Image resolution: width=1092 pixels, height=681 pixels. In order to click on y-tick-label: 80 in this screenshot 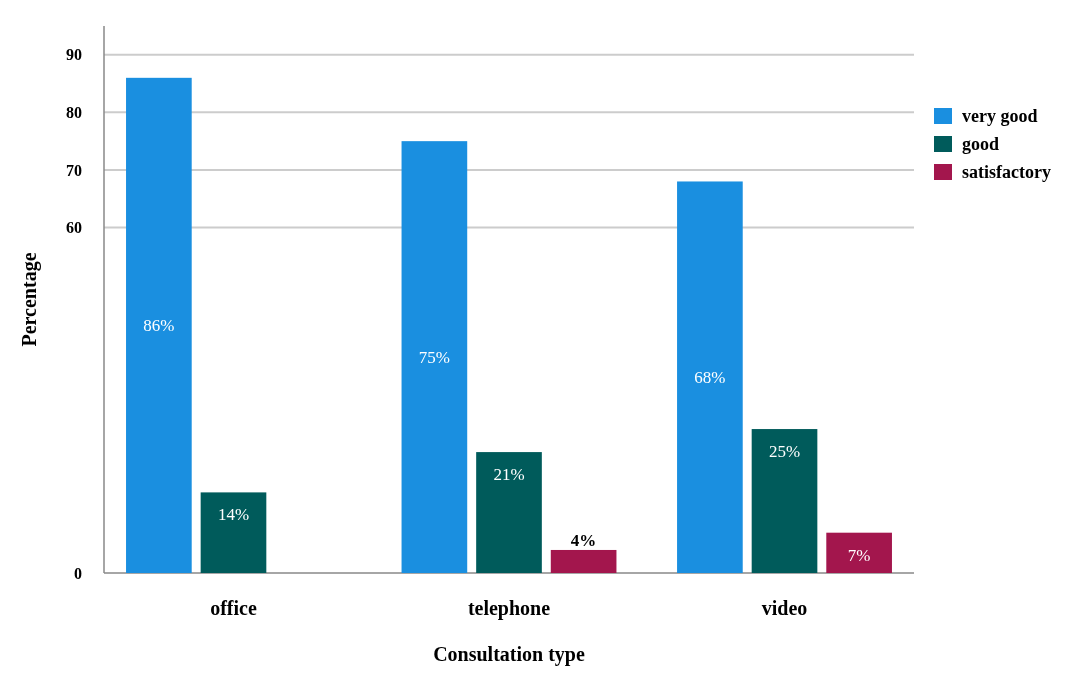, I will do `click(74, 112)`.